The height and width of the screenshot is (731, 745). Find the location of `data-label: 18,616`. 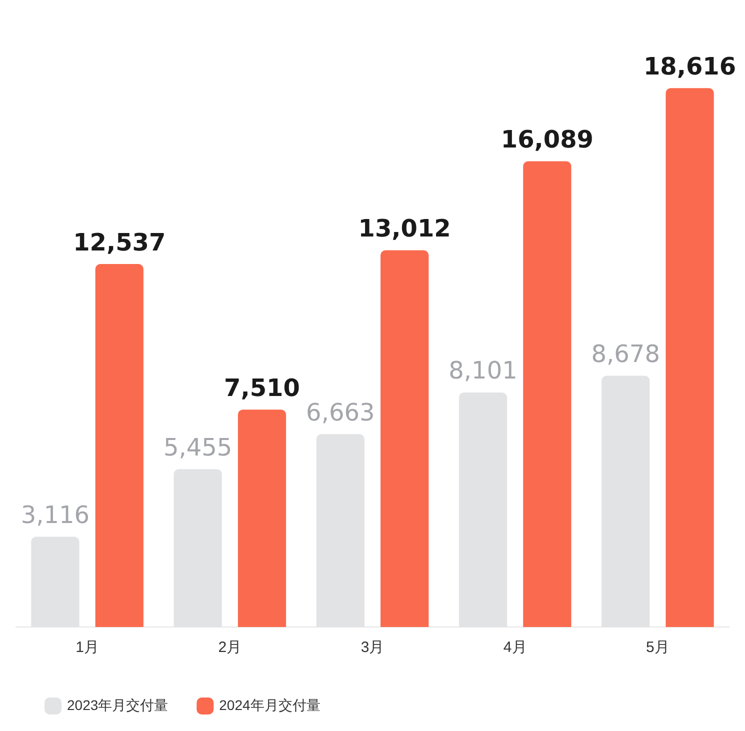

data-label: 18,616 is located at coordinates (689, 66).